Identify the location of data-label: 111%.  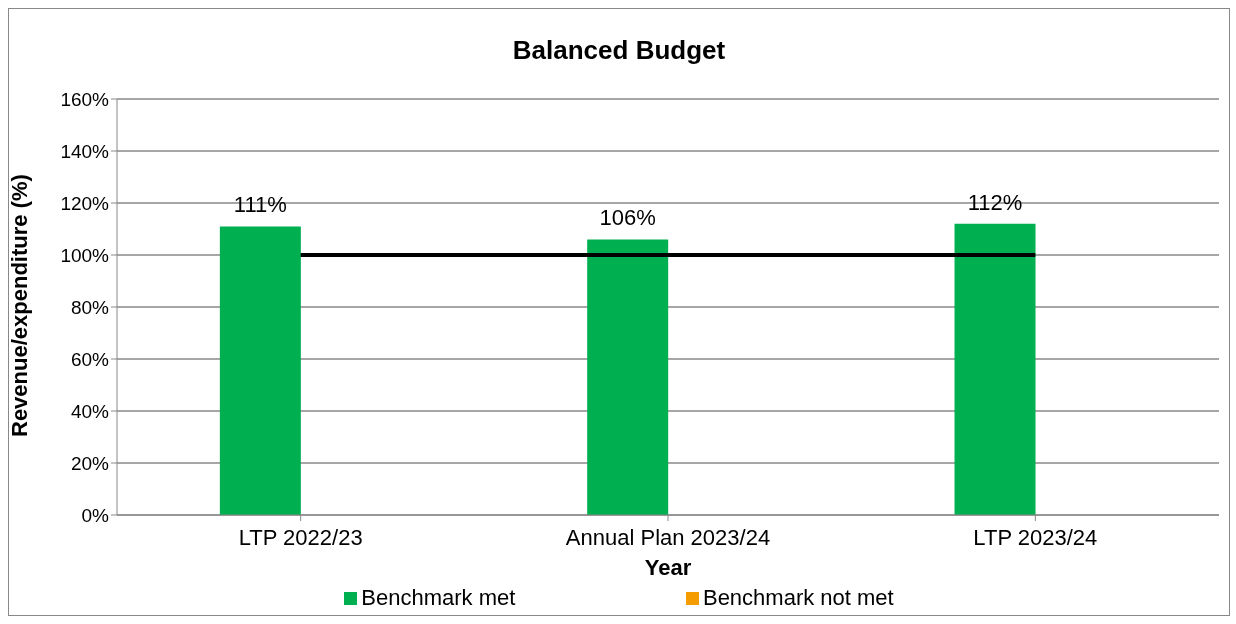
(260, 205).